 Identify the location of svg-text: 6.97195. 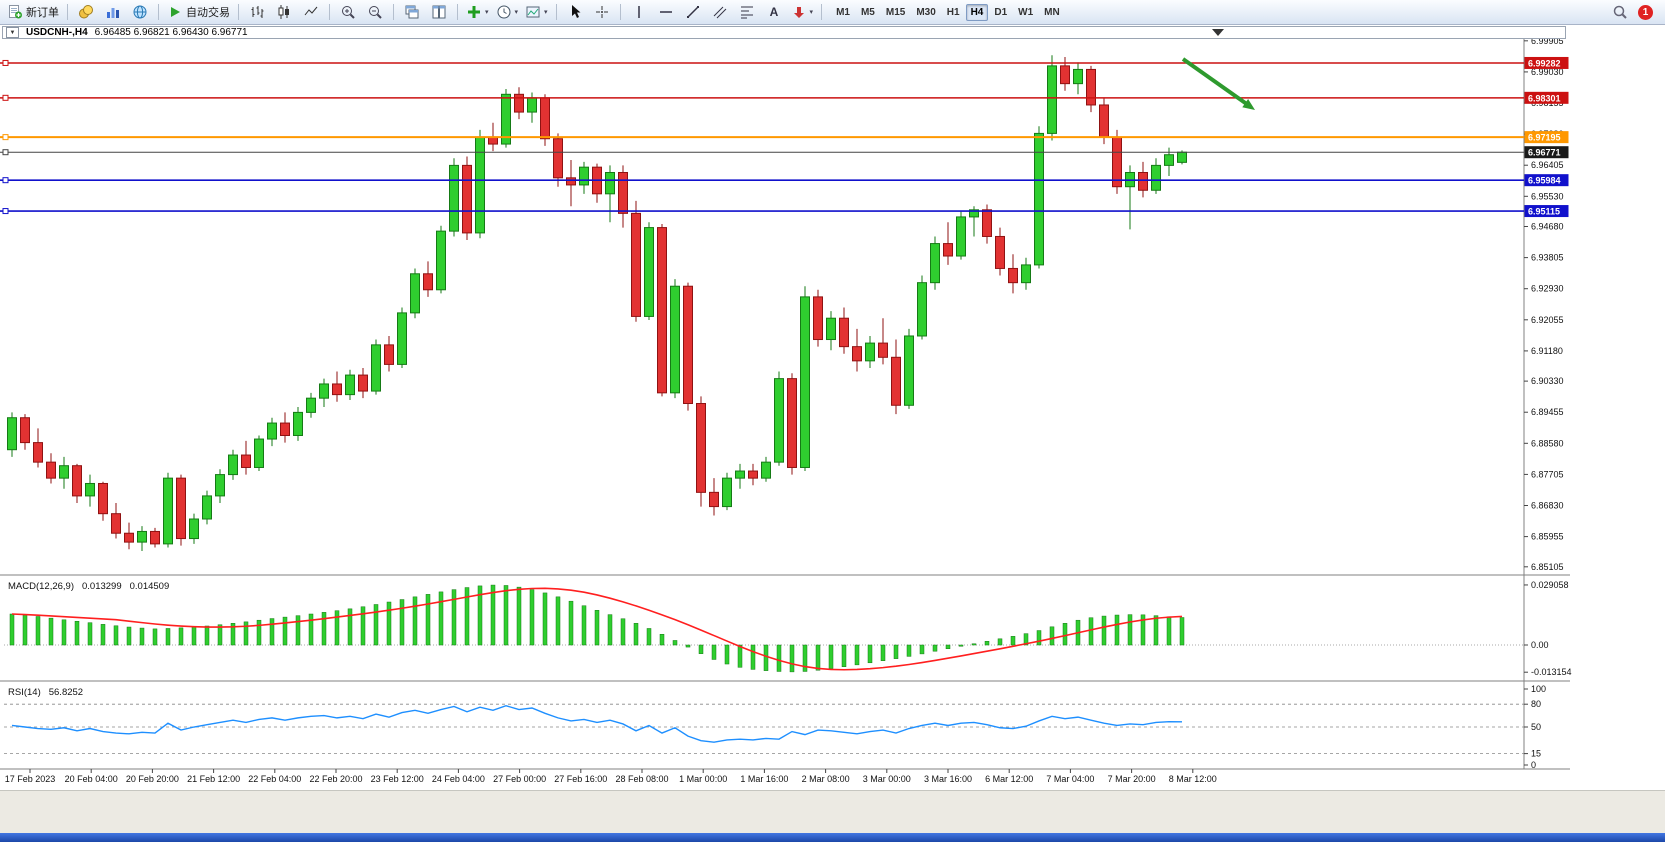
(1544, 138).